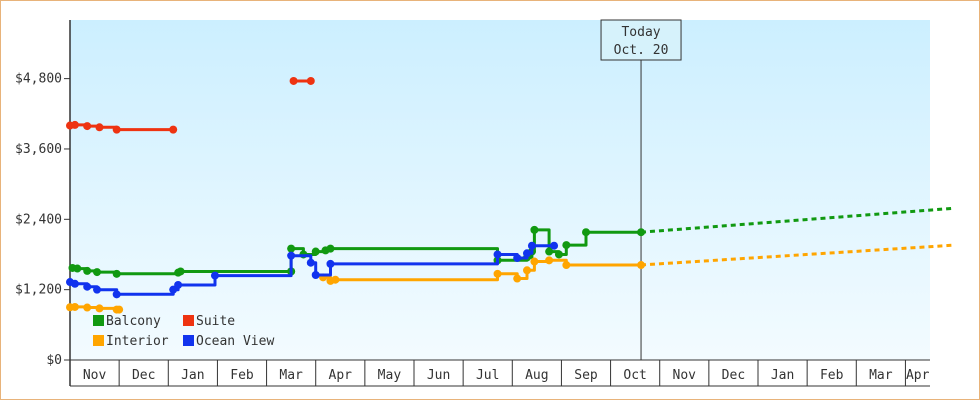 The height and width of the screenshot is (400, 980). I want to click on x-tick-label: May, so click(390, 375).